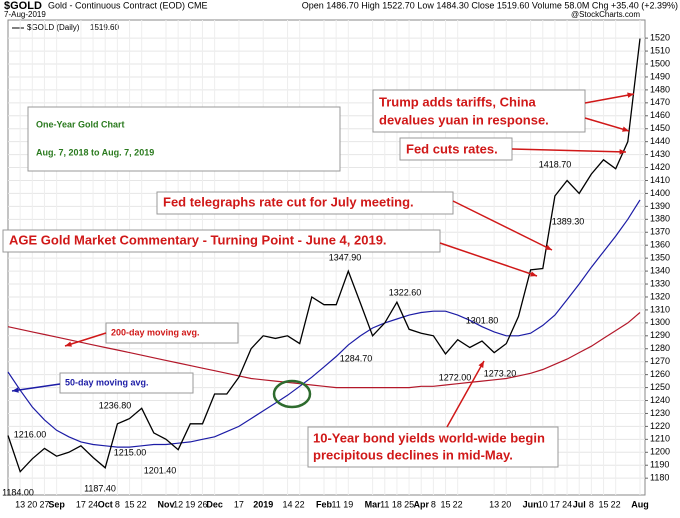  I want to click on y-tick-label: 1290, so click(660, 335).